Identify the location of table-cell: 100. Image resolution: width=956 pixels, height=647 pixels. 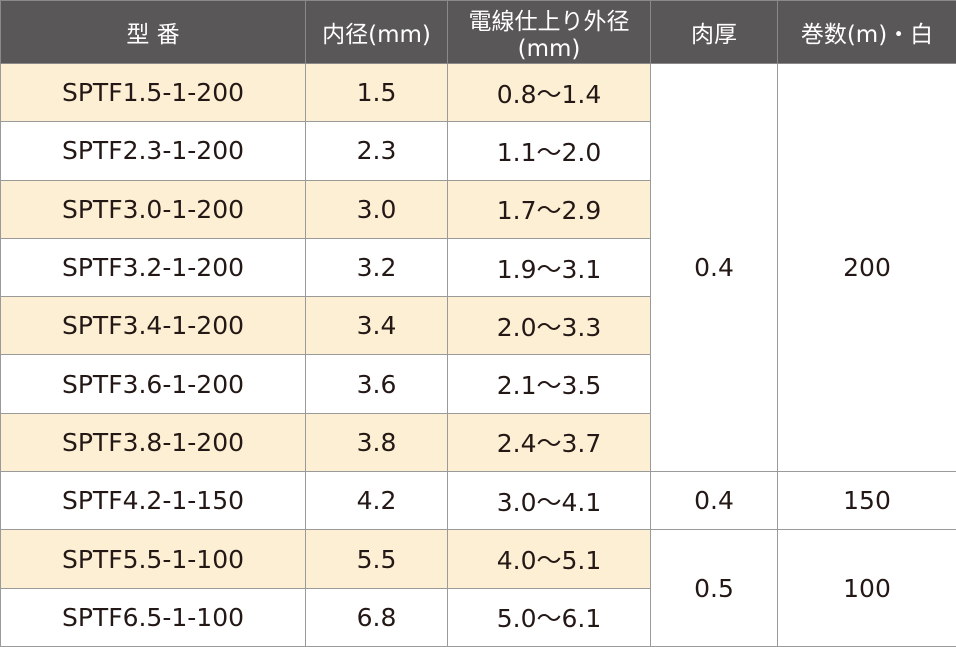
(866, 588).